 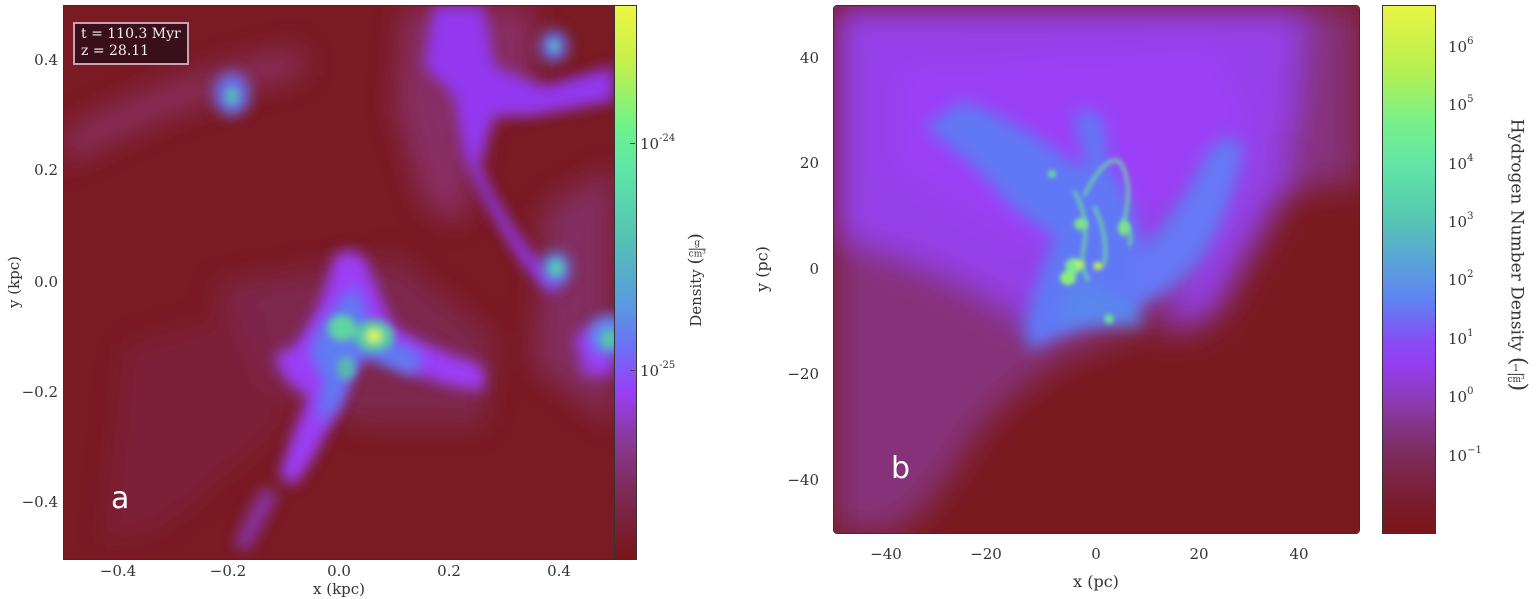 What do you see at coordinates (1461, 104) in the screenshot?
I see `b-cbar-tick: 10⁵` at bounding box center [1461, 104].